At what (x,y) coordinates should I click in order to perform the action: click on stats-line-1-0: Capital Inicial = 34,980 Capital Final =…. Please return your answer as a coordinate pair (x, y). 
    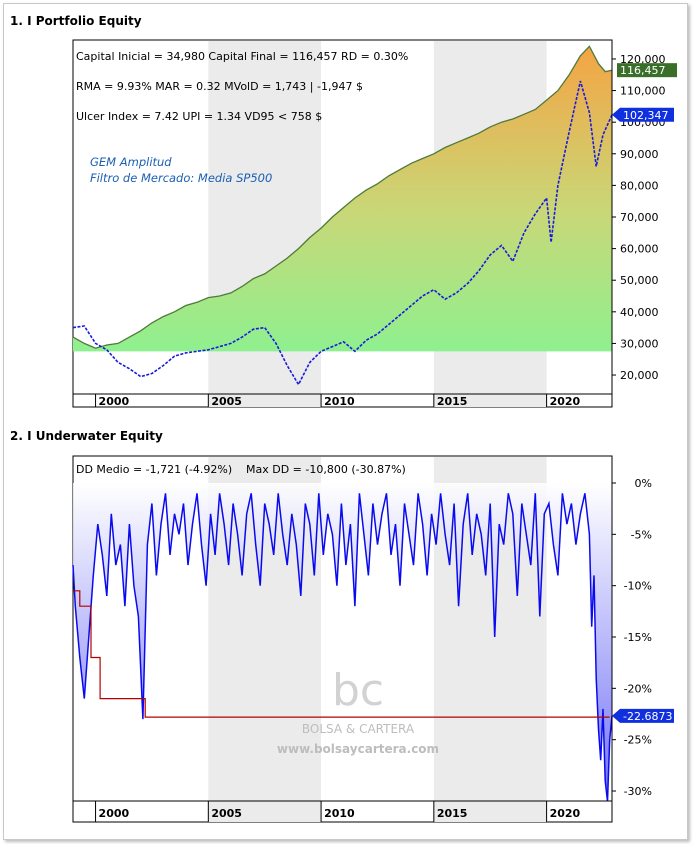
    Looking at the image, I should click on (242, 56).